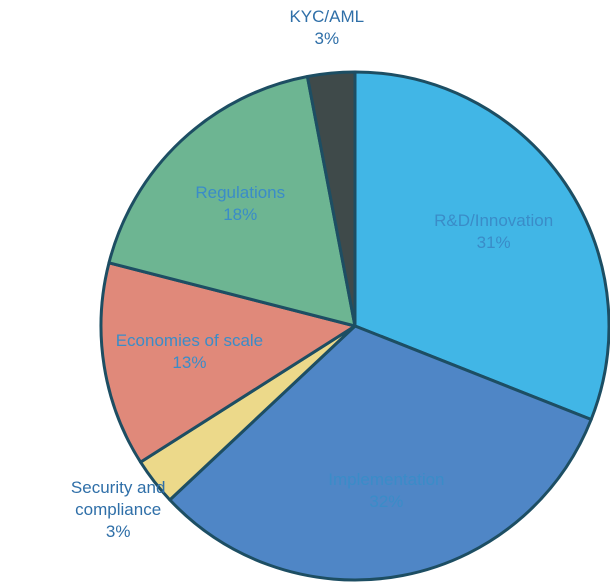 Image resolution: width=610 pixels, height=584 pixels. What do you see at coordinates (240, 192) in the screenshot?
I see `slice-name: Regulations` at bounding box center [240, 192].